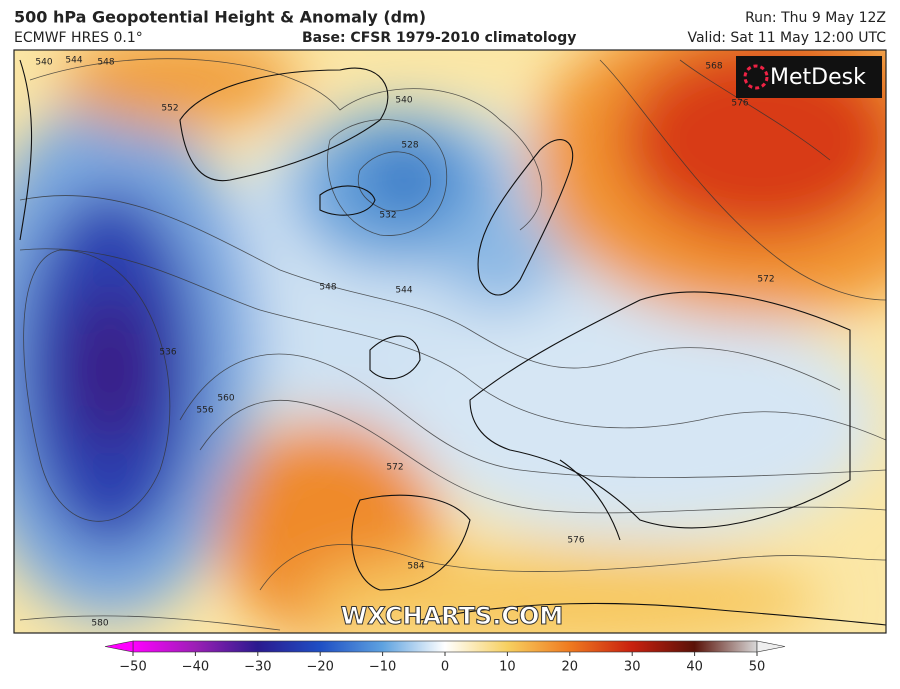 Image resolution: width=900 pixels, height=689 pixels. What do you see at coordinates (694, 667) in the screenshot?
I see `colorbar-tick-label: 40` at bounding box center [694, 667].